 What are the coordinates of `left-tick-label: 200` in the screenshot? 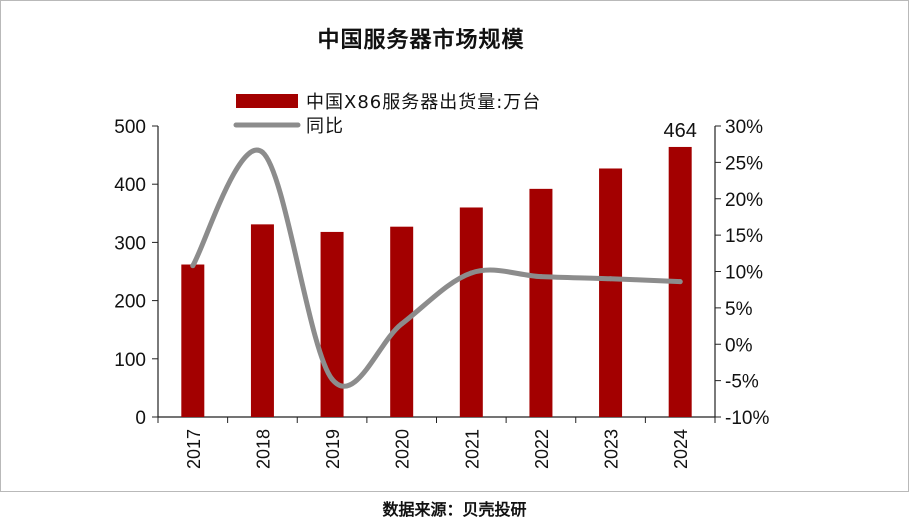 It's located at (130, 302).